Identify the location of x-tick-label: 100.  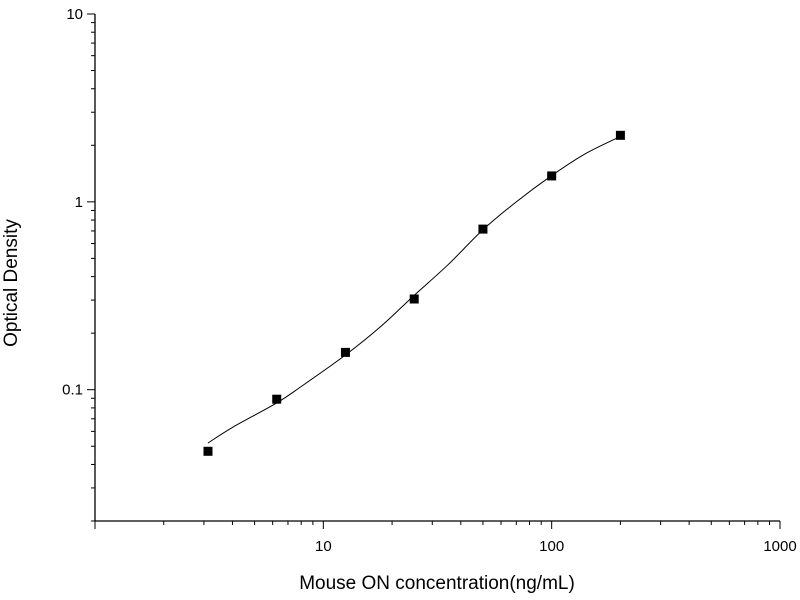
(551, 546).